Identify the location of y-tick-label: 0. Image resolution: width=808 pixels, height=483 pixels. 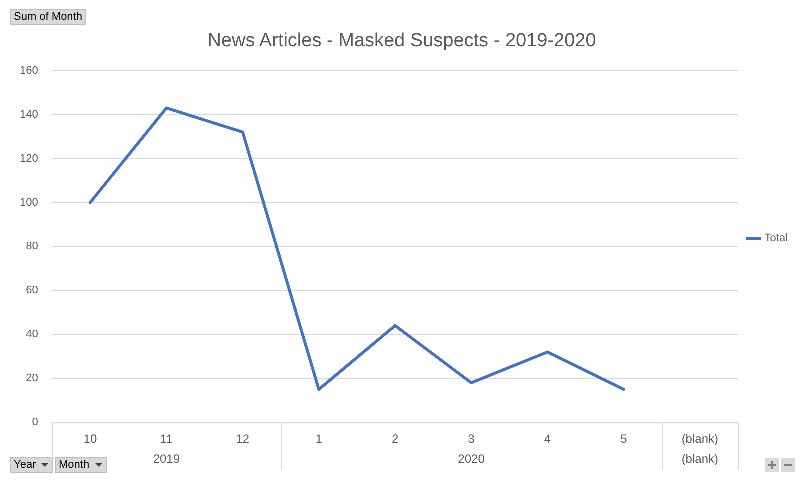
(35, 422).